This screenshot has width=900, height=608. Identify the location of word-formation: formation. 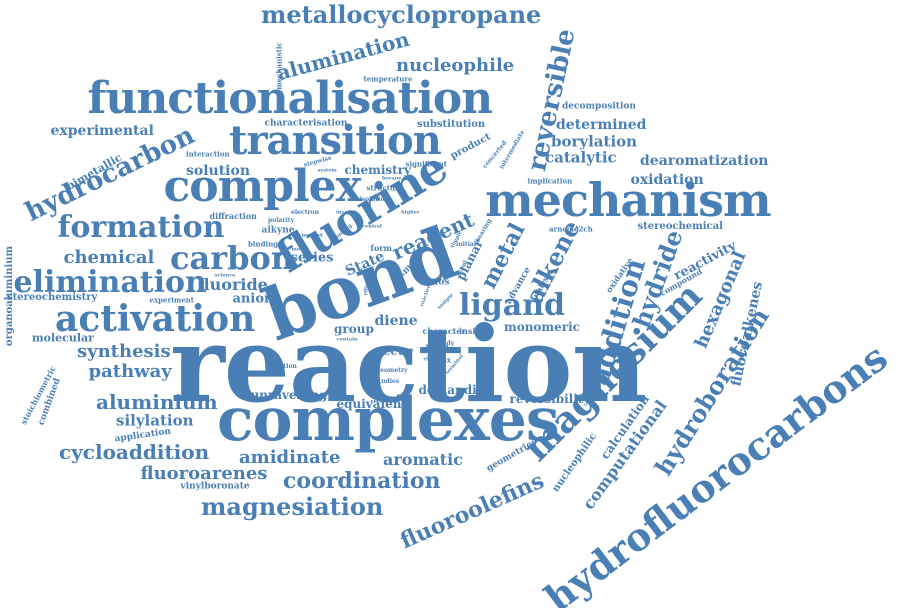
(141, 227).